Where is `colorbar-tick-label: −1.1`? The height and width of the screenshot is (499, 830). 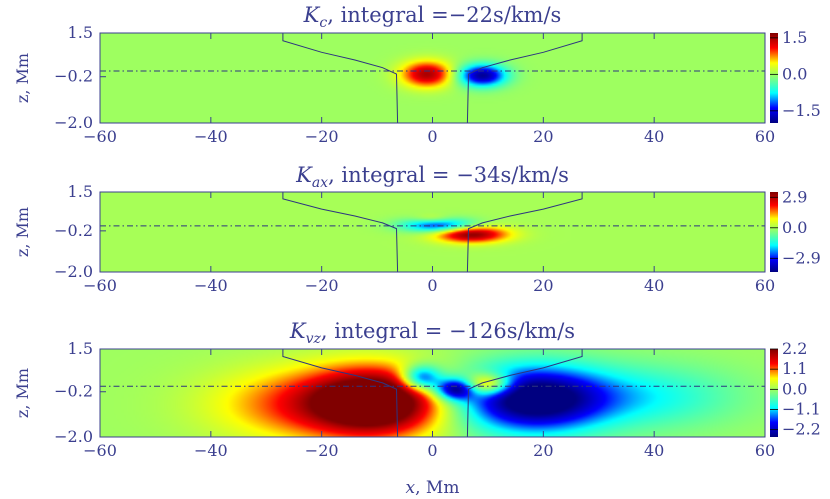
colorbar-tick-label: −1.1 is located at coordinates (801, 409).